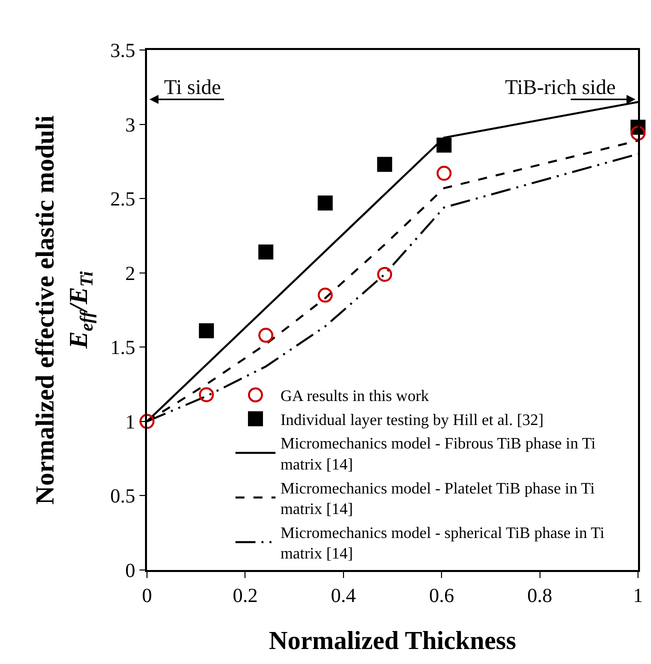 Image resolution: width=651 pixels, height=664 pixels. What do you see at coordinates (412, 420) in the screenshot?
I see `legend-label: Individual layer testing by Hill et al. [32]` at bounding box center [412, 420].